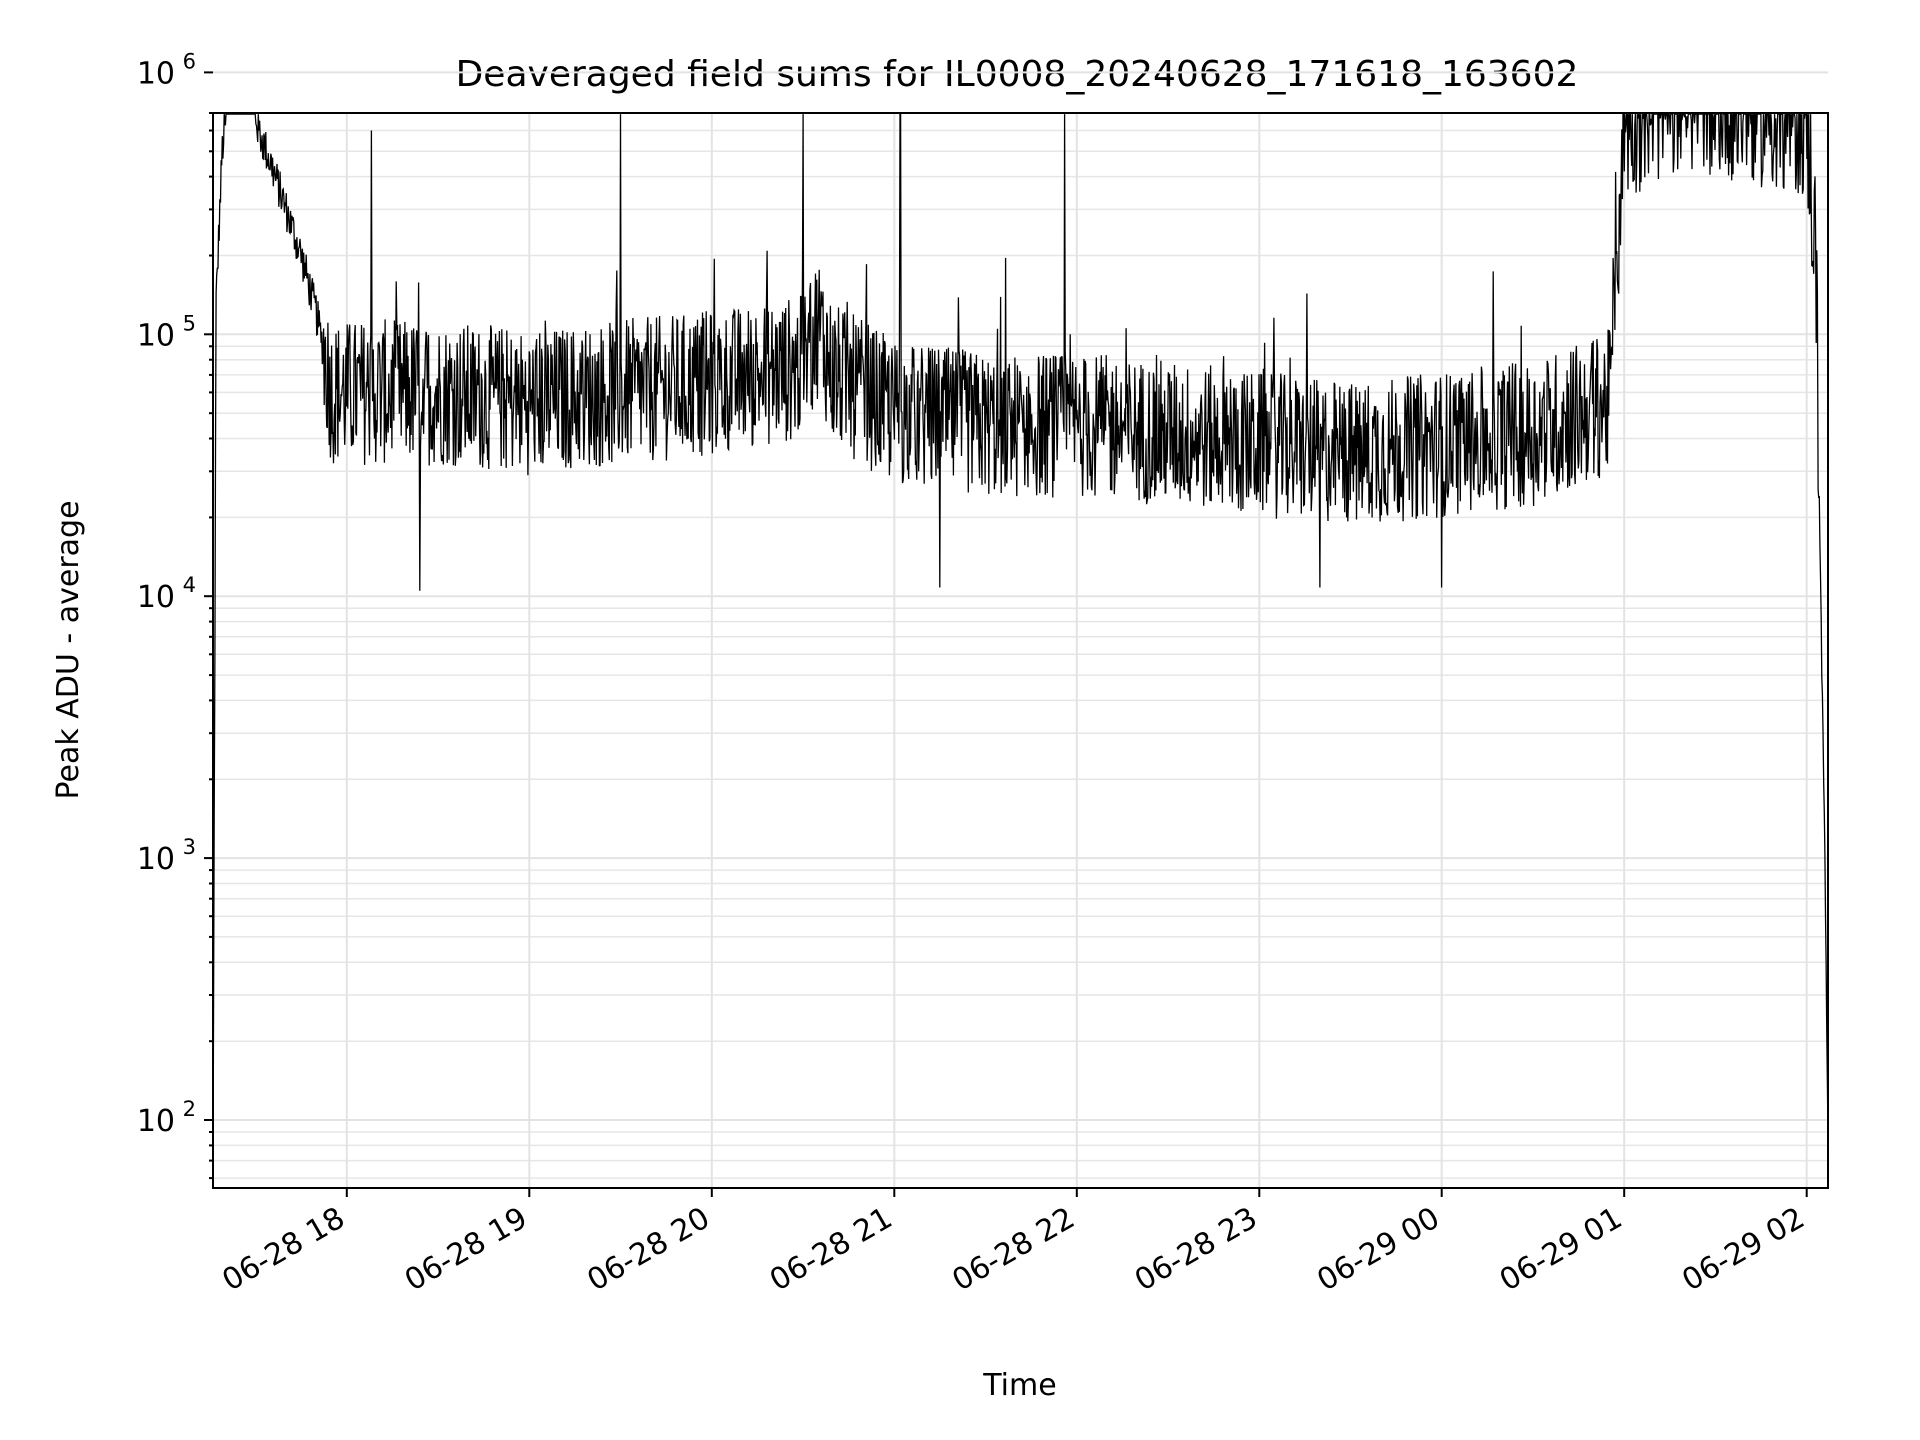 The width and height of the screenshot is (1920, 1440). Describe the element at coordinates (1561, 1250) in the screenshot. I see `x-tick-label: 06-29 01` at that location.